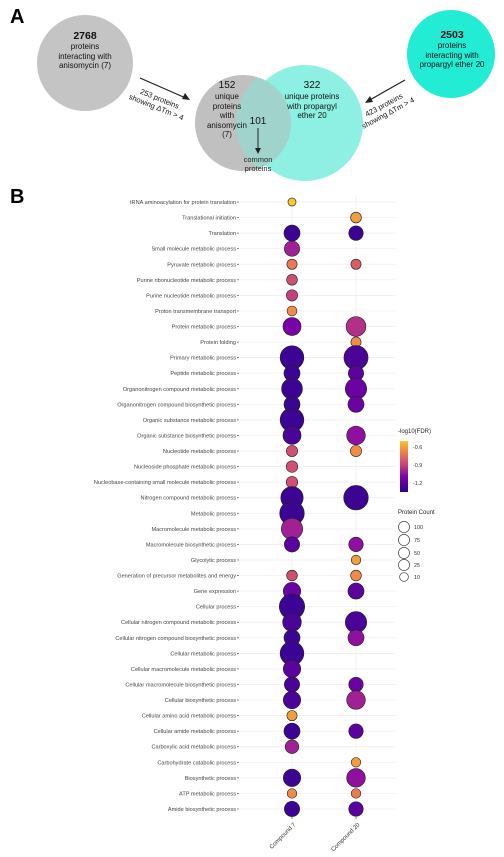 This screenshot has width=504, height=857. What do you see at coordinates (452, 45) in the screenshot?
I see `right-circle-line: proteins` at bounding box center [452, 45].